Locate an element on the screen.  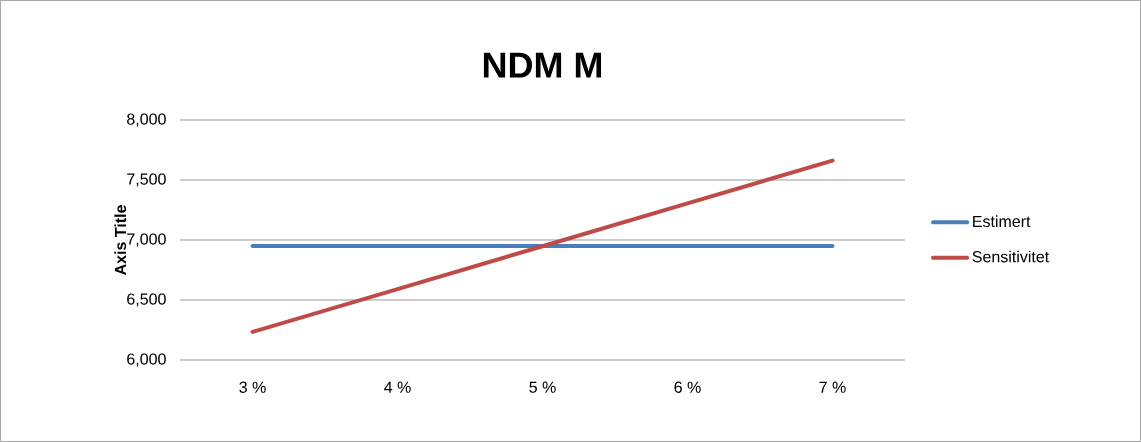
x-tick-label: 6 % is located at coordinates (687, 387).